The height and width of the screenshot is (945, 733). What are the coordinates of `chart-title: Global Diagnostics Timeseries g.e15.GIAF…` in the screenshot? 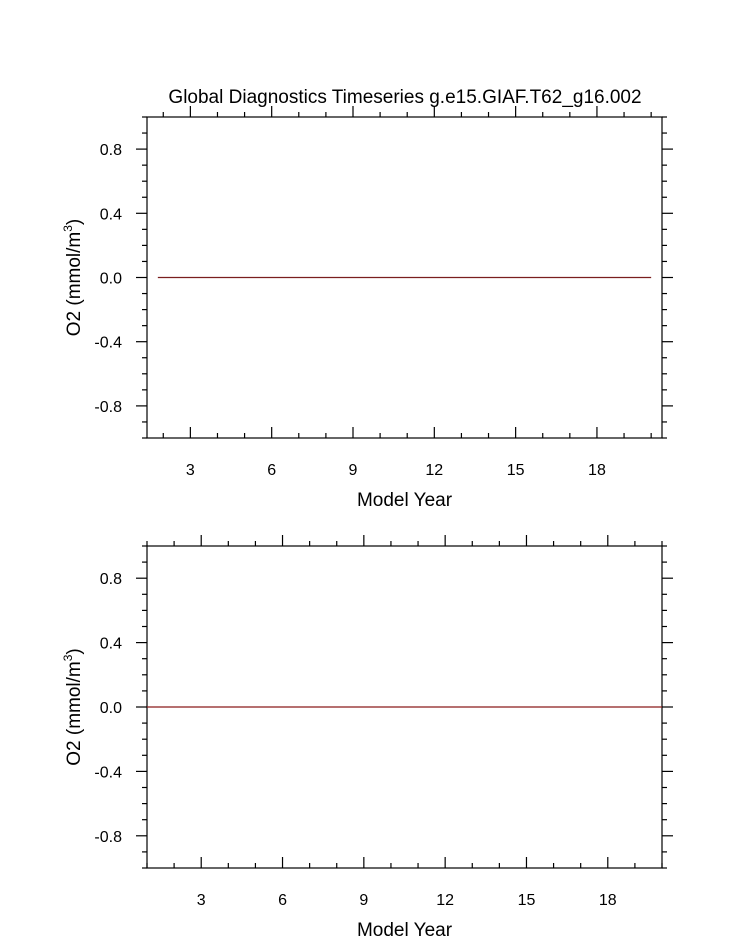 It's located at (404, 97).